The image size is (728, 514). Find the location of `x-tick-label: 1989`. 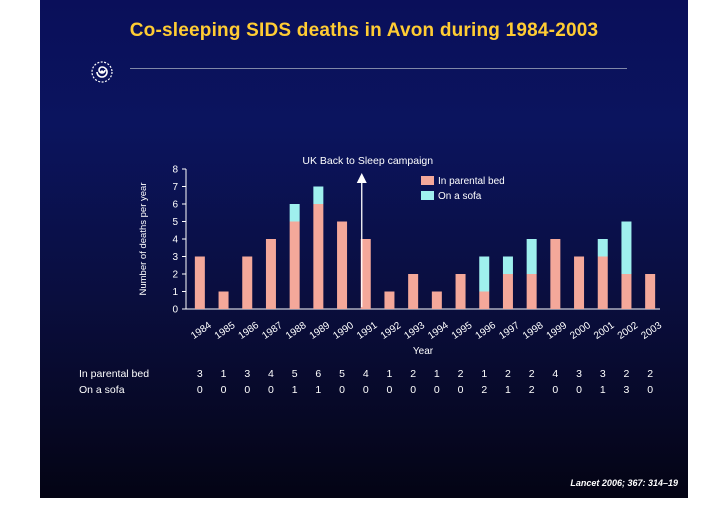

x-tick-label: 1989 is located at coordinates (320, 331).